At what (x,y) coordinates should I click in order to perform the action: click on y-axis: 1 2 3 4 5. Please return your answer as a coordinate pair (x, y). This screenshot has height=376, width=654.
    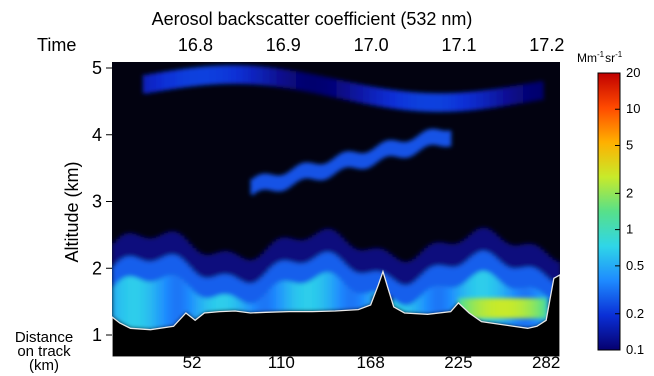
    Looking at the image, I should click on (102, 201).